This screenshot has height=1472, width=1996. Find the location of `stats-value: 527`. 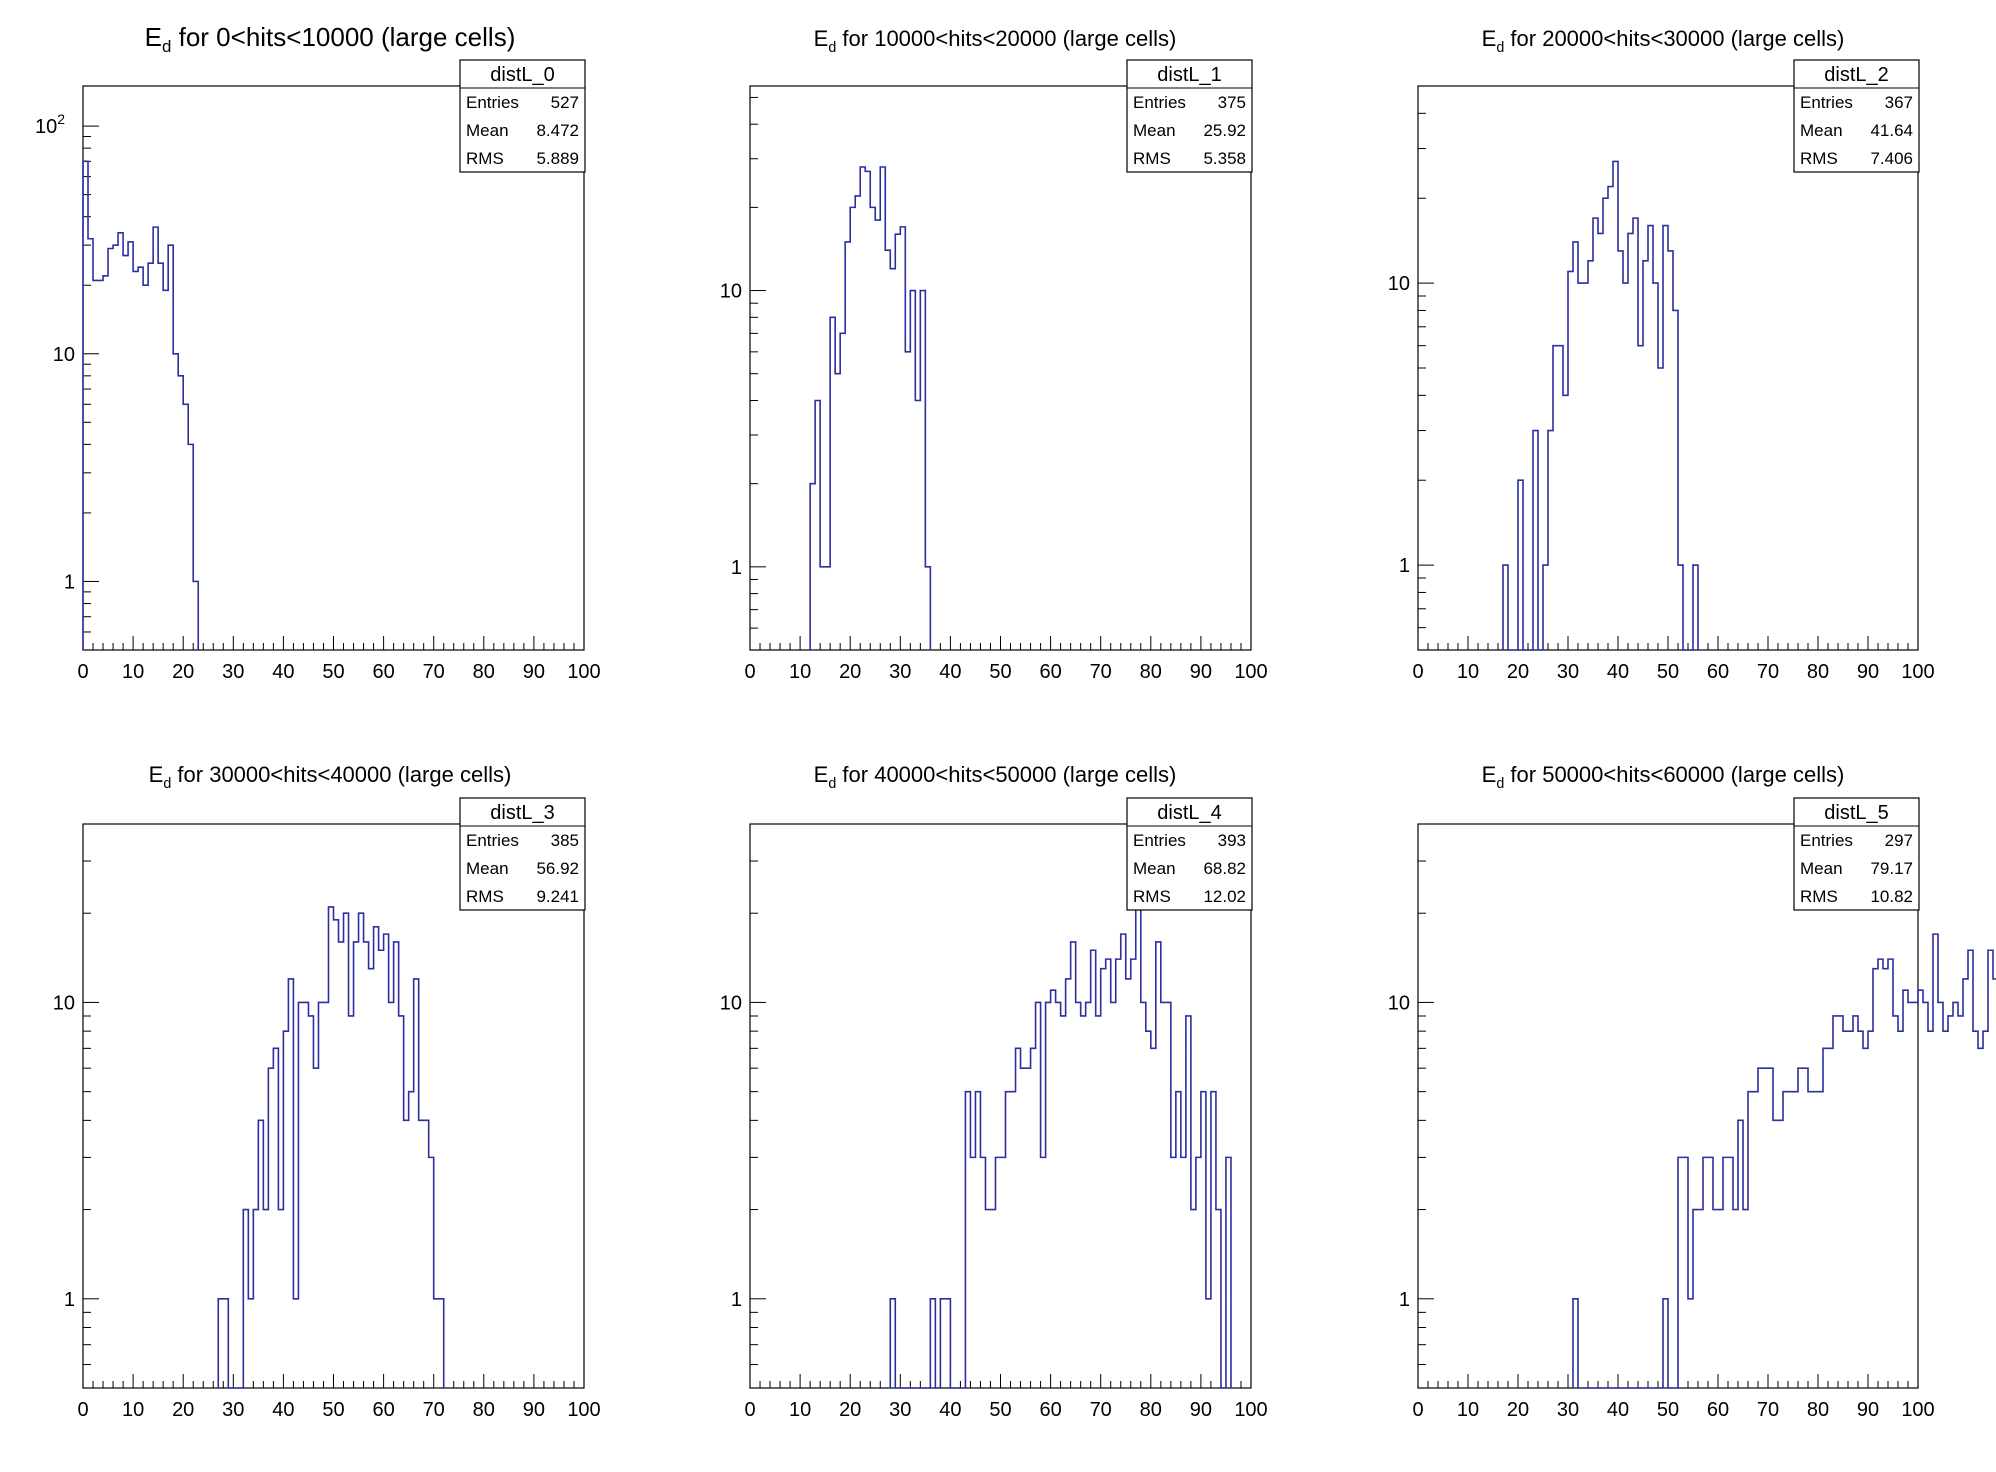

stats-value: 527 is located at coordinates (565, 102).